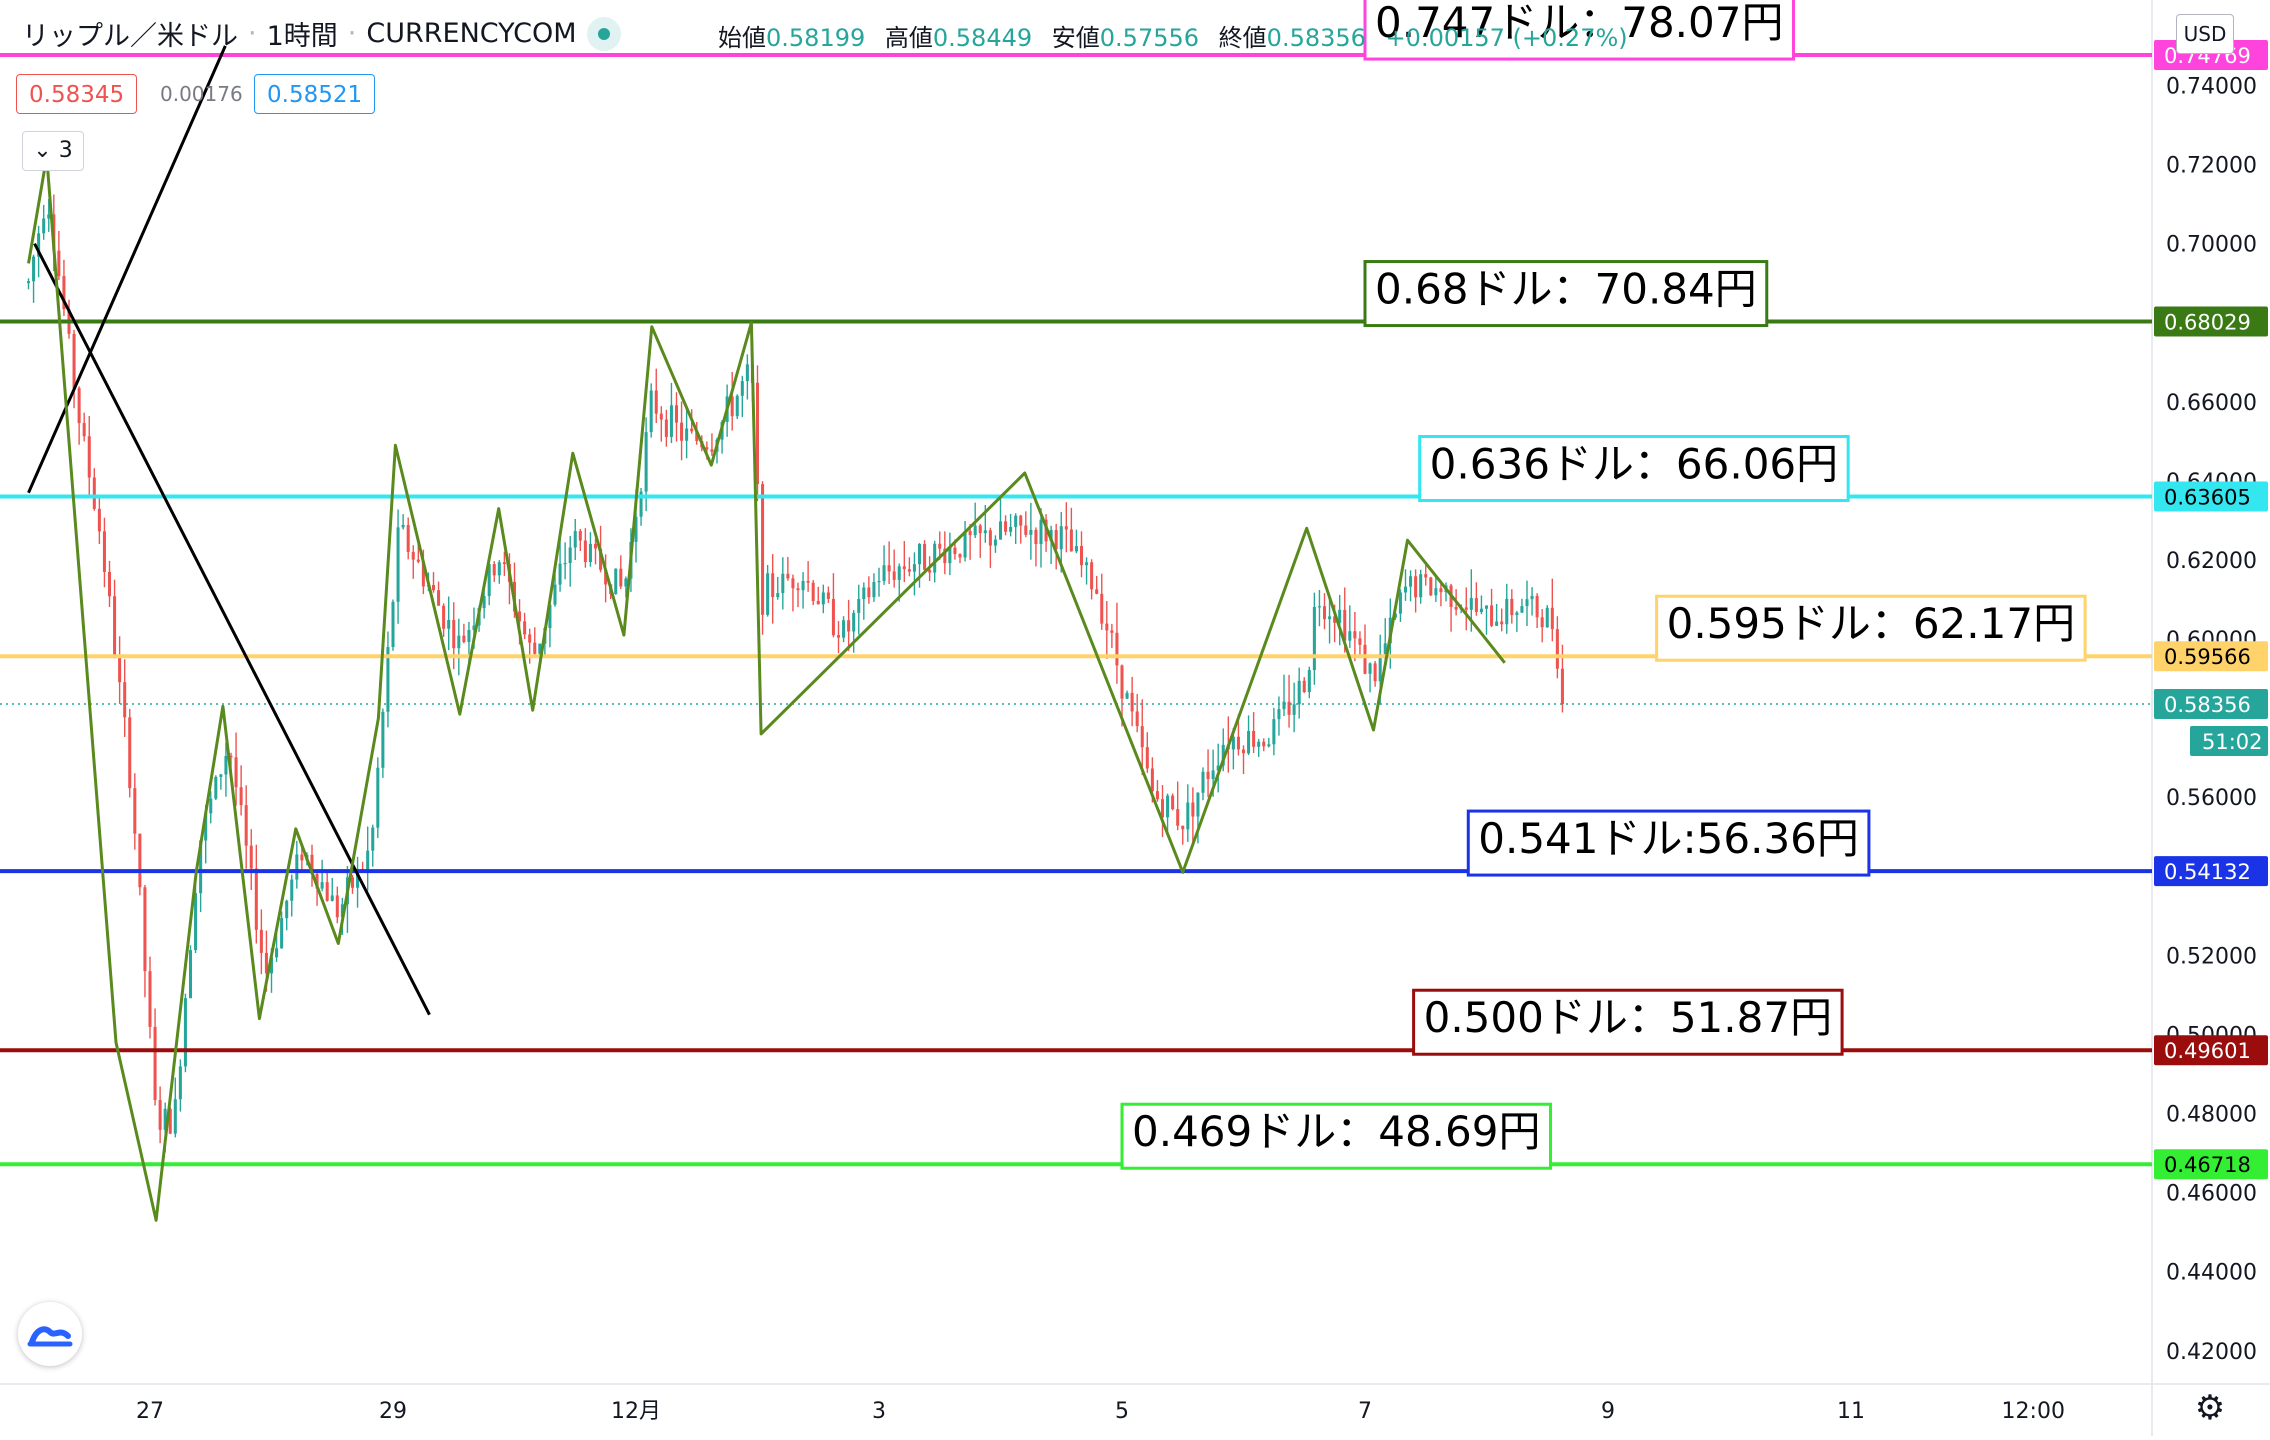 This screenshot has width=2270, height=1440. I want to click on level-price-tag: 0.59566, so click(2207, 657).